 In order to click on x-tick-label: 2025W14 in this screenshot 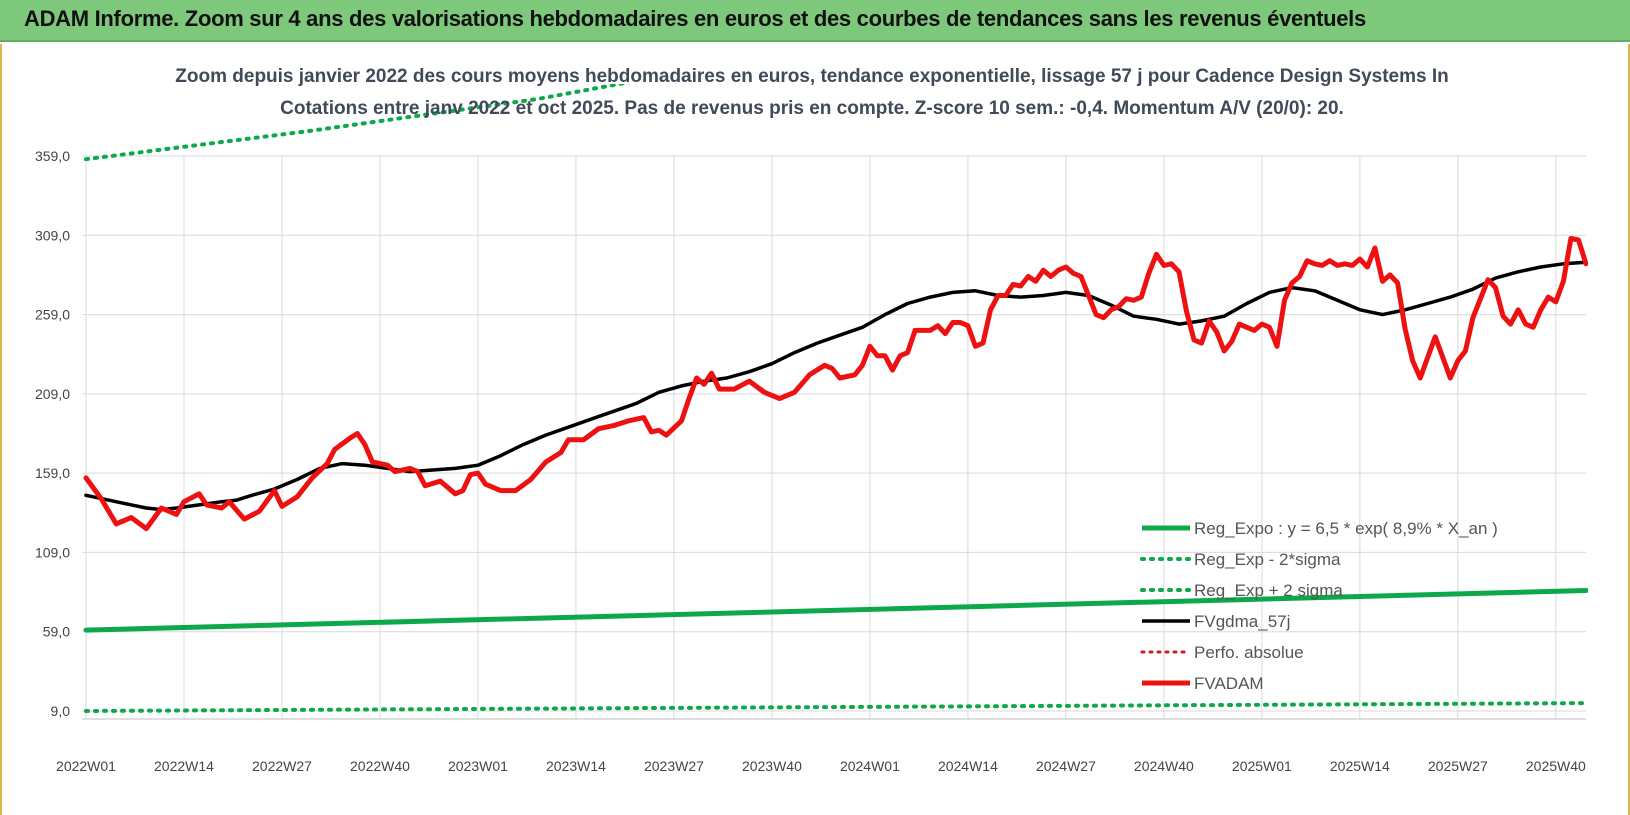, I will do `click(1360, 766)`.